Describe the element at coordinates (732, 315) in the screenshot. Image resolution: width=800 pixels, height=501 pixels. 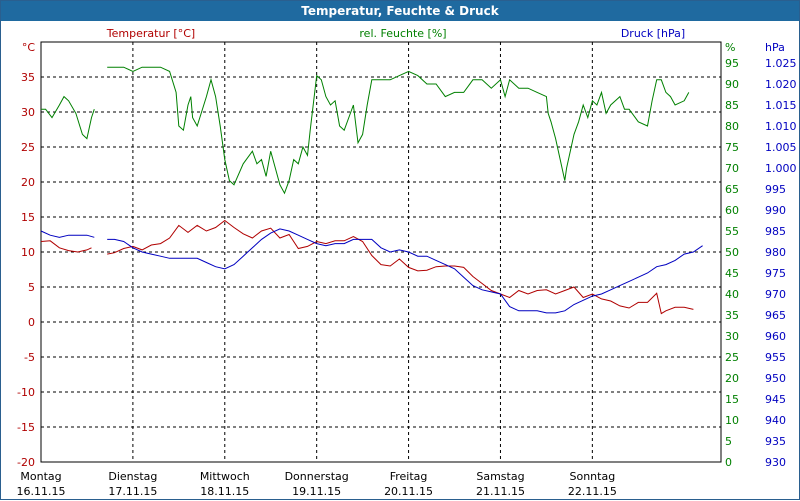
I see `humidity-tick-label: 35` at that location.